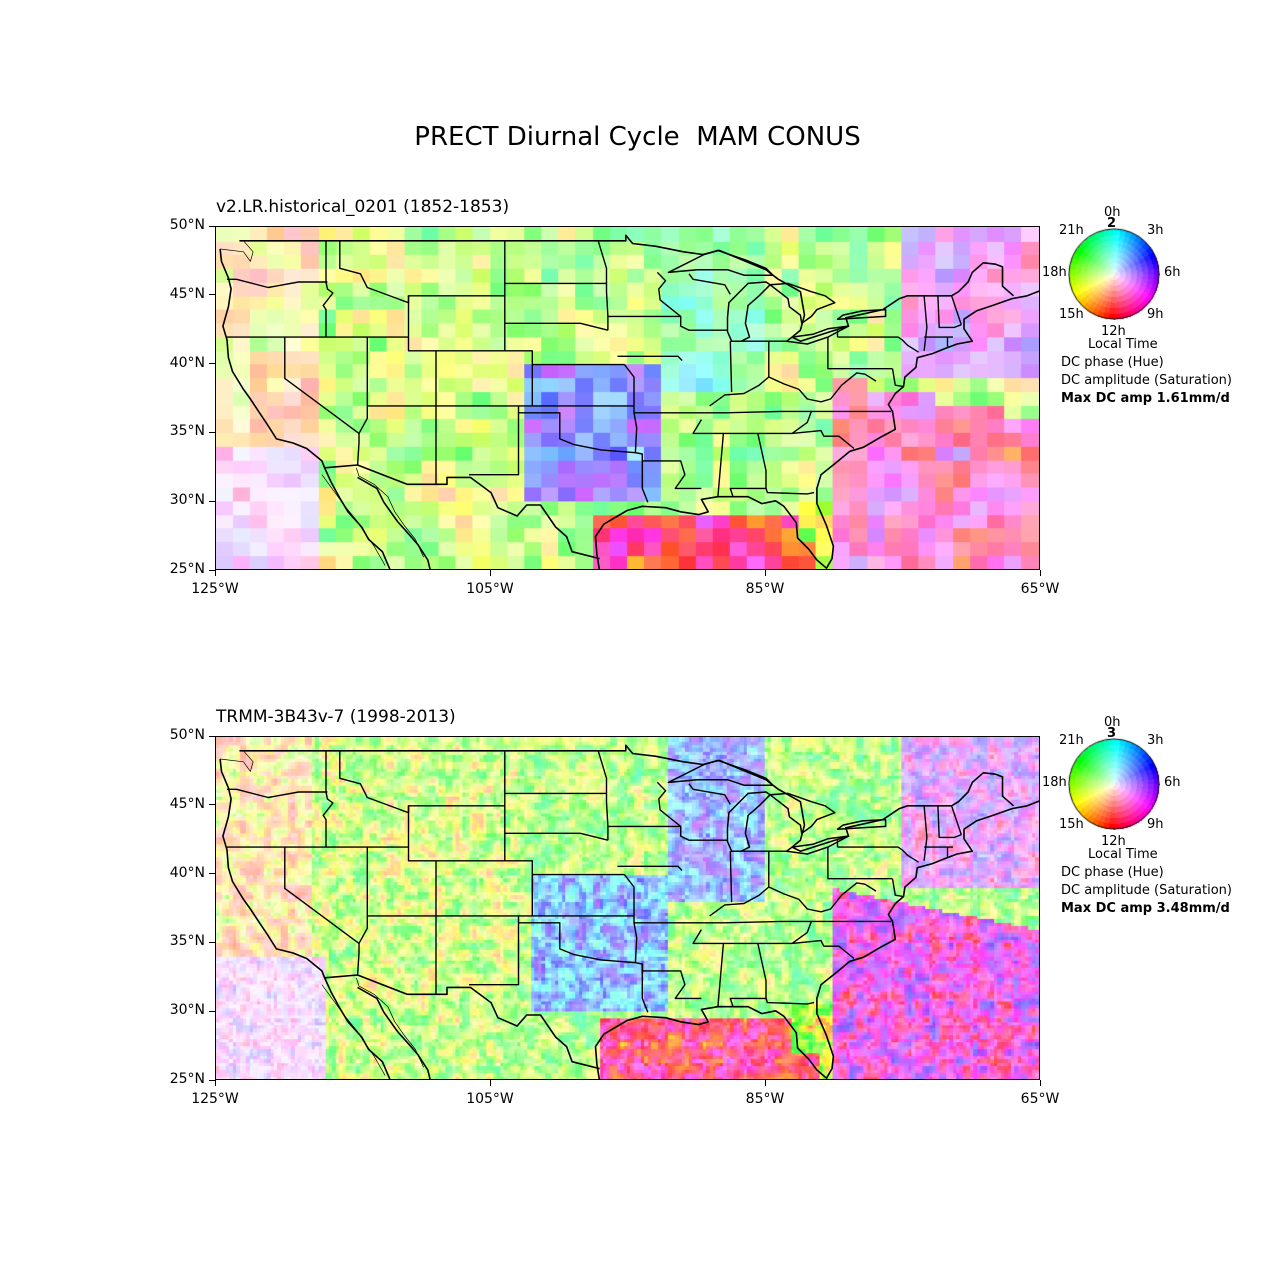 The image size is (1275, 1275). What do you see at coordinates (187, 431) in the screenshot?
I see `lat-tick-label: 35°N` at bounding box center [187, 431].